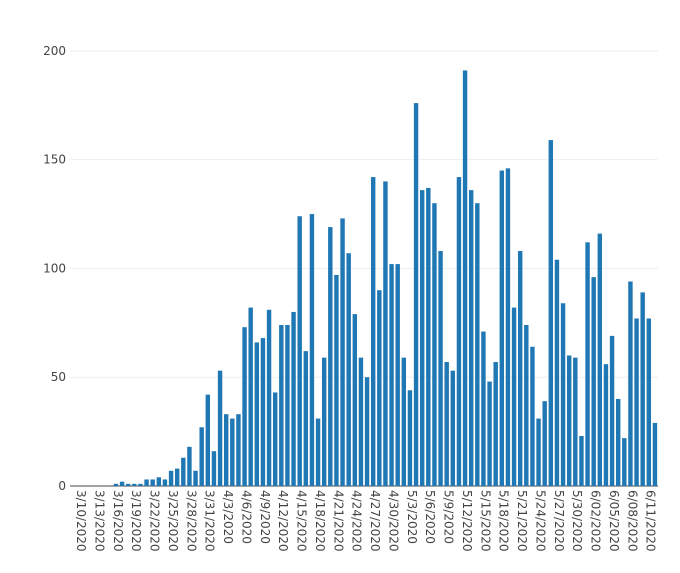 Image resolution: width=680 pixels, height=573 pixels. I want to click on x-tick-label: 4/6/2020, so click(246, 517).